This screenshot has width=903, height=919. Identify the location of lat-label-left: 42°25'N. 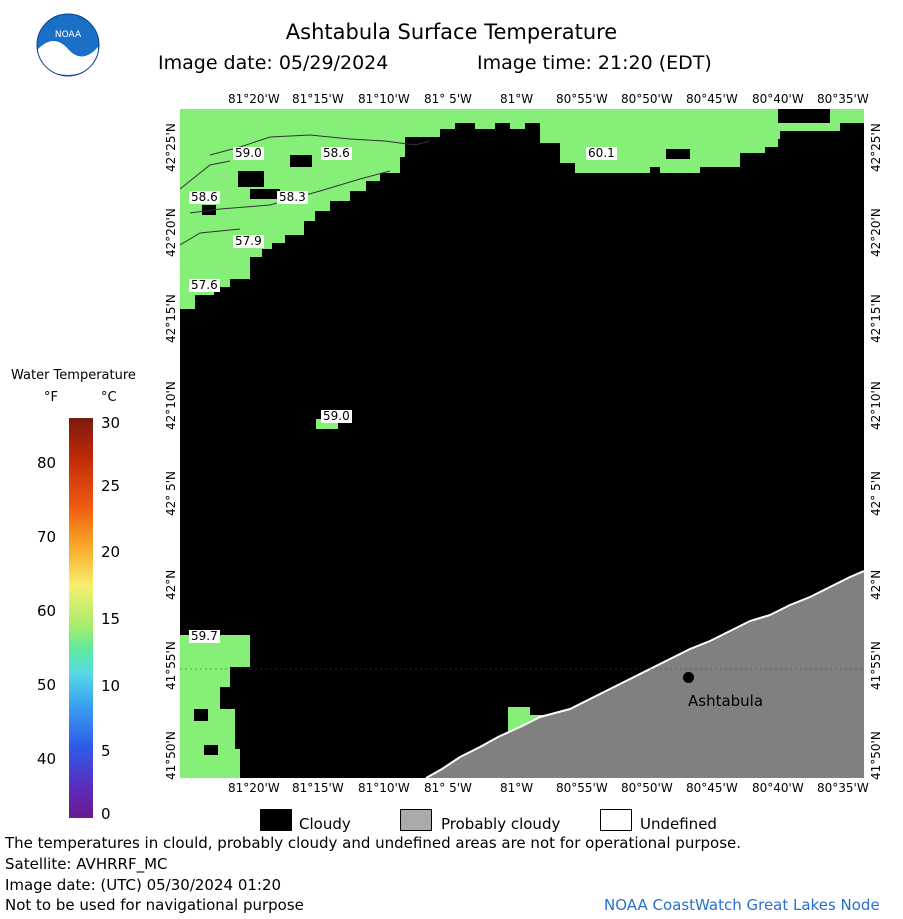
(171, 147).